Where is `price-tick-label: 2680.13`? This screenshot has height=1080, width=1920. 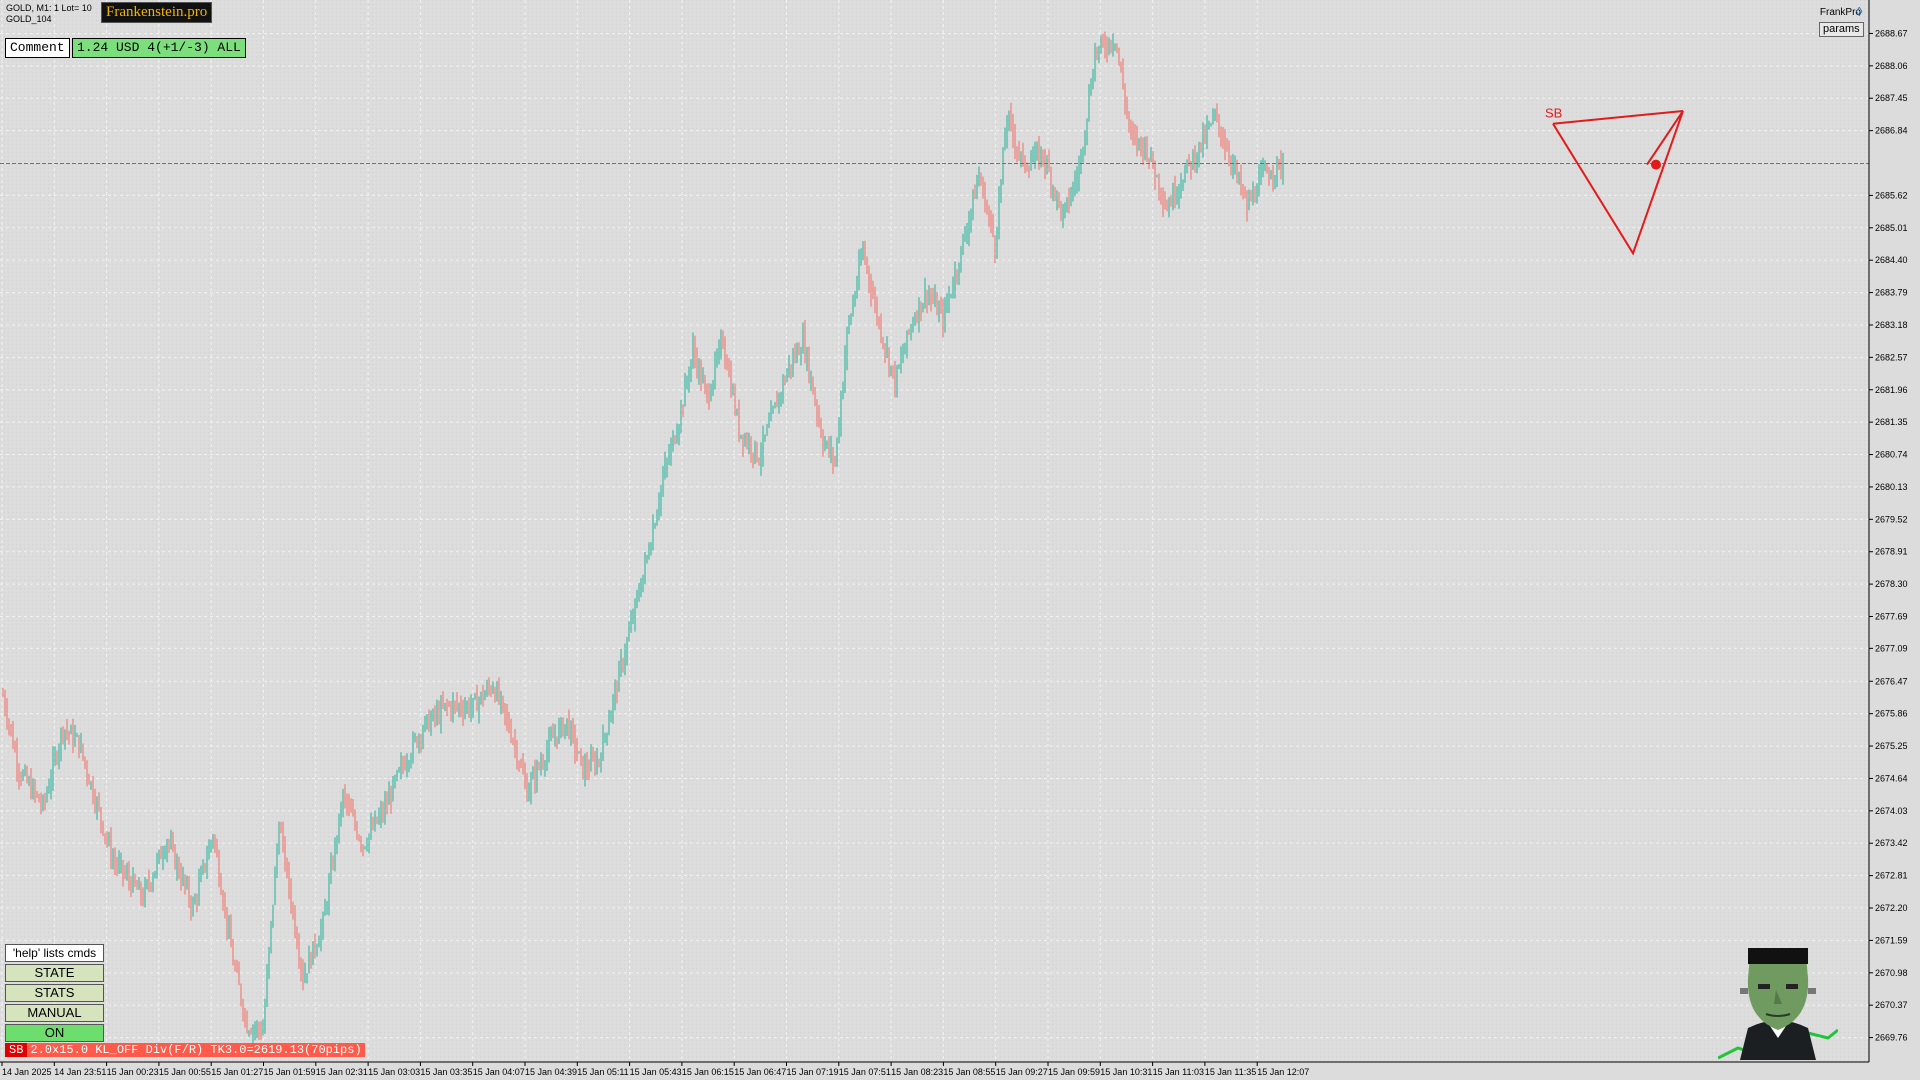 price-tick-label: 2680.13 is located at coordinates (1891, 487).